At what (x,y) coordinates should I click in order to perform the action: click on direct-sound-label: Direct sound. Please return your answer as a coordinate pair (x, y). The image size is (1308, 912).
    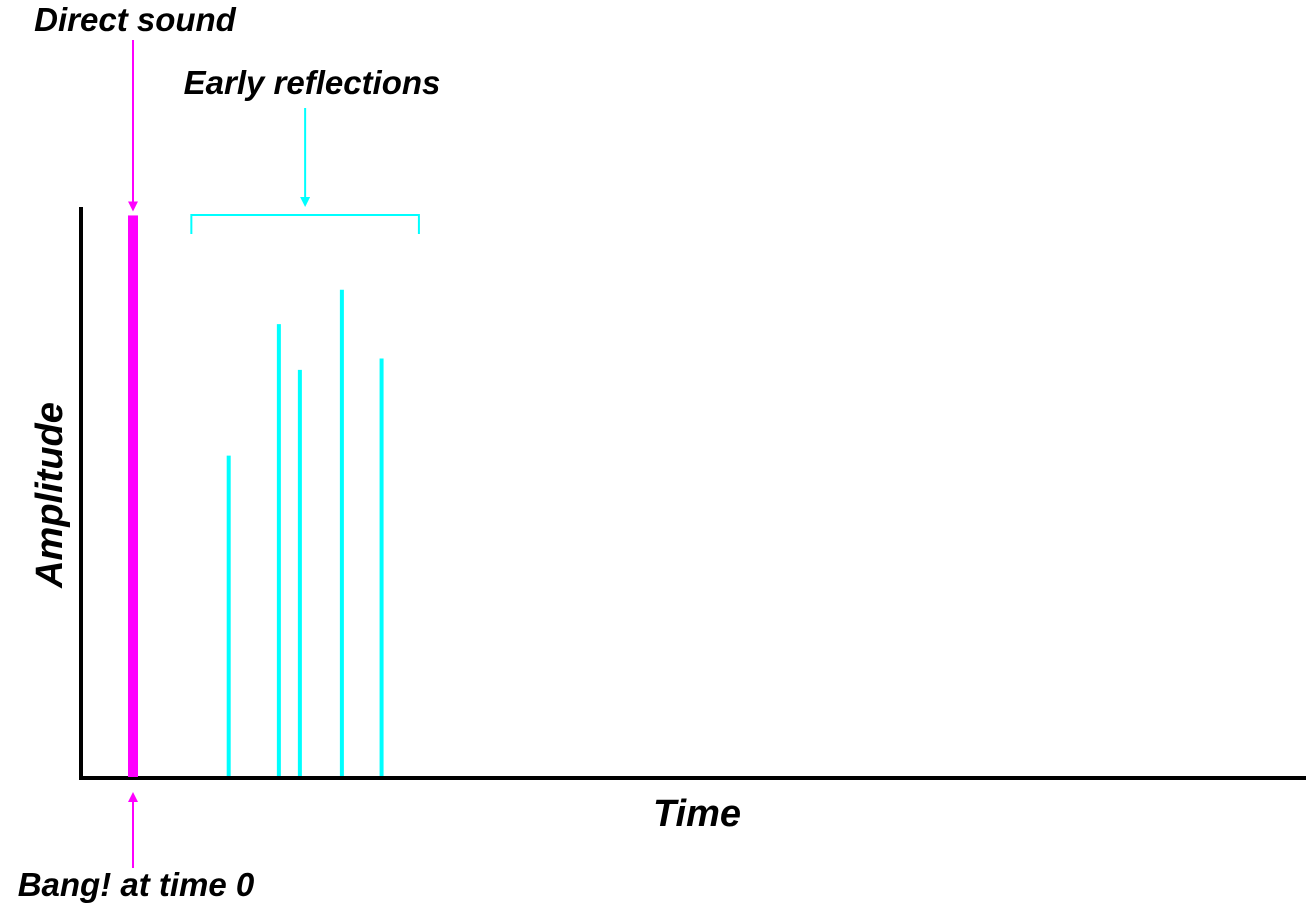
    Looking at the image, I should click on (135, 19).